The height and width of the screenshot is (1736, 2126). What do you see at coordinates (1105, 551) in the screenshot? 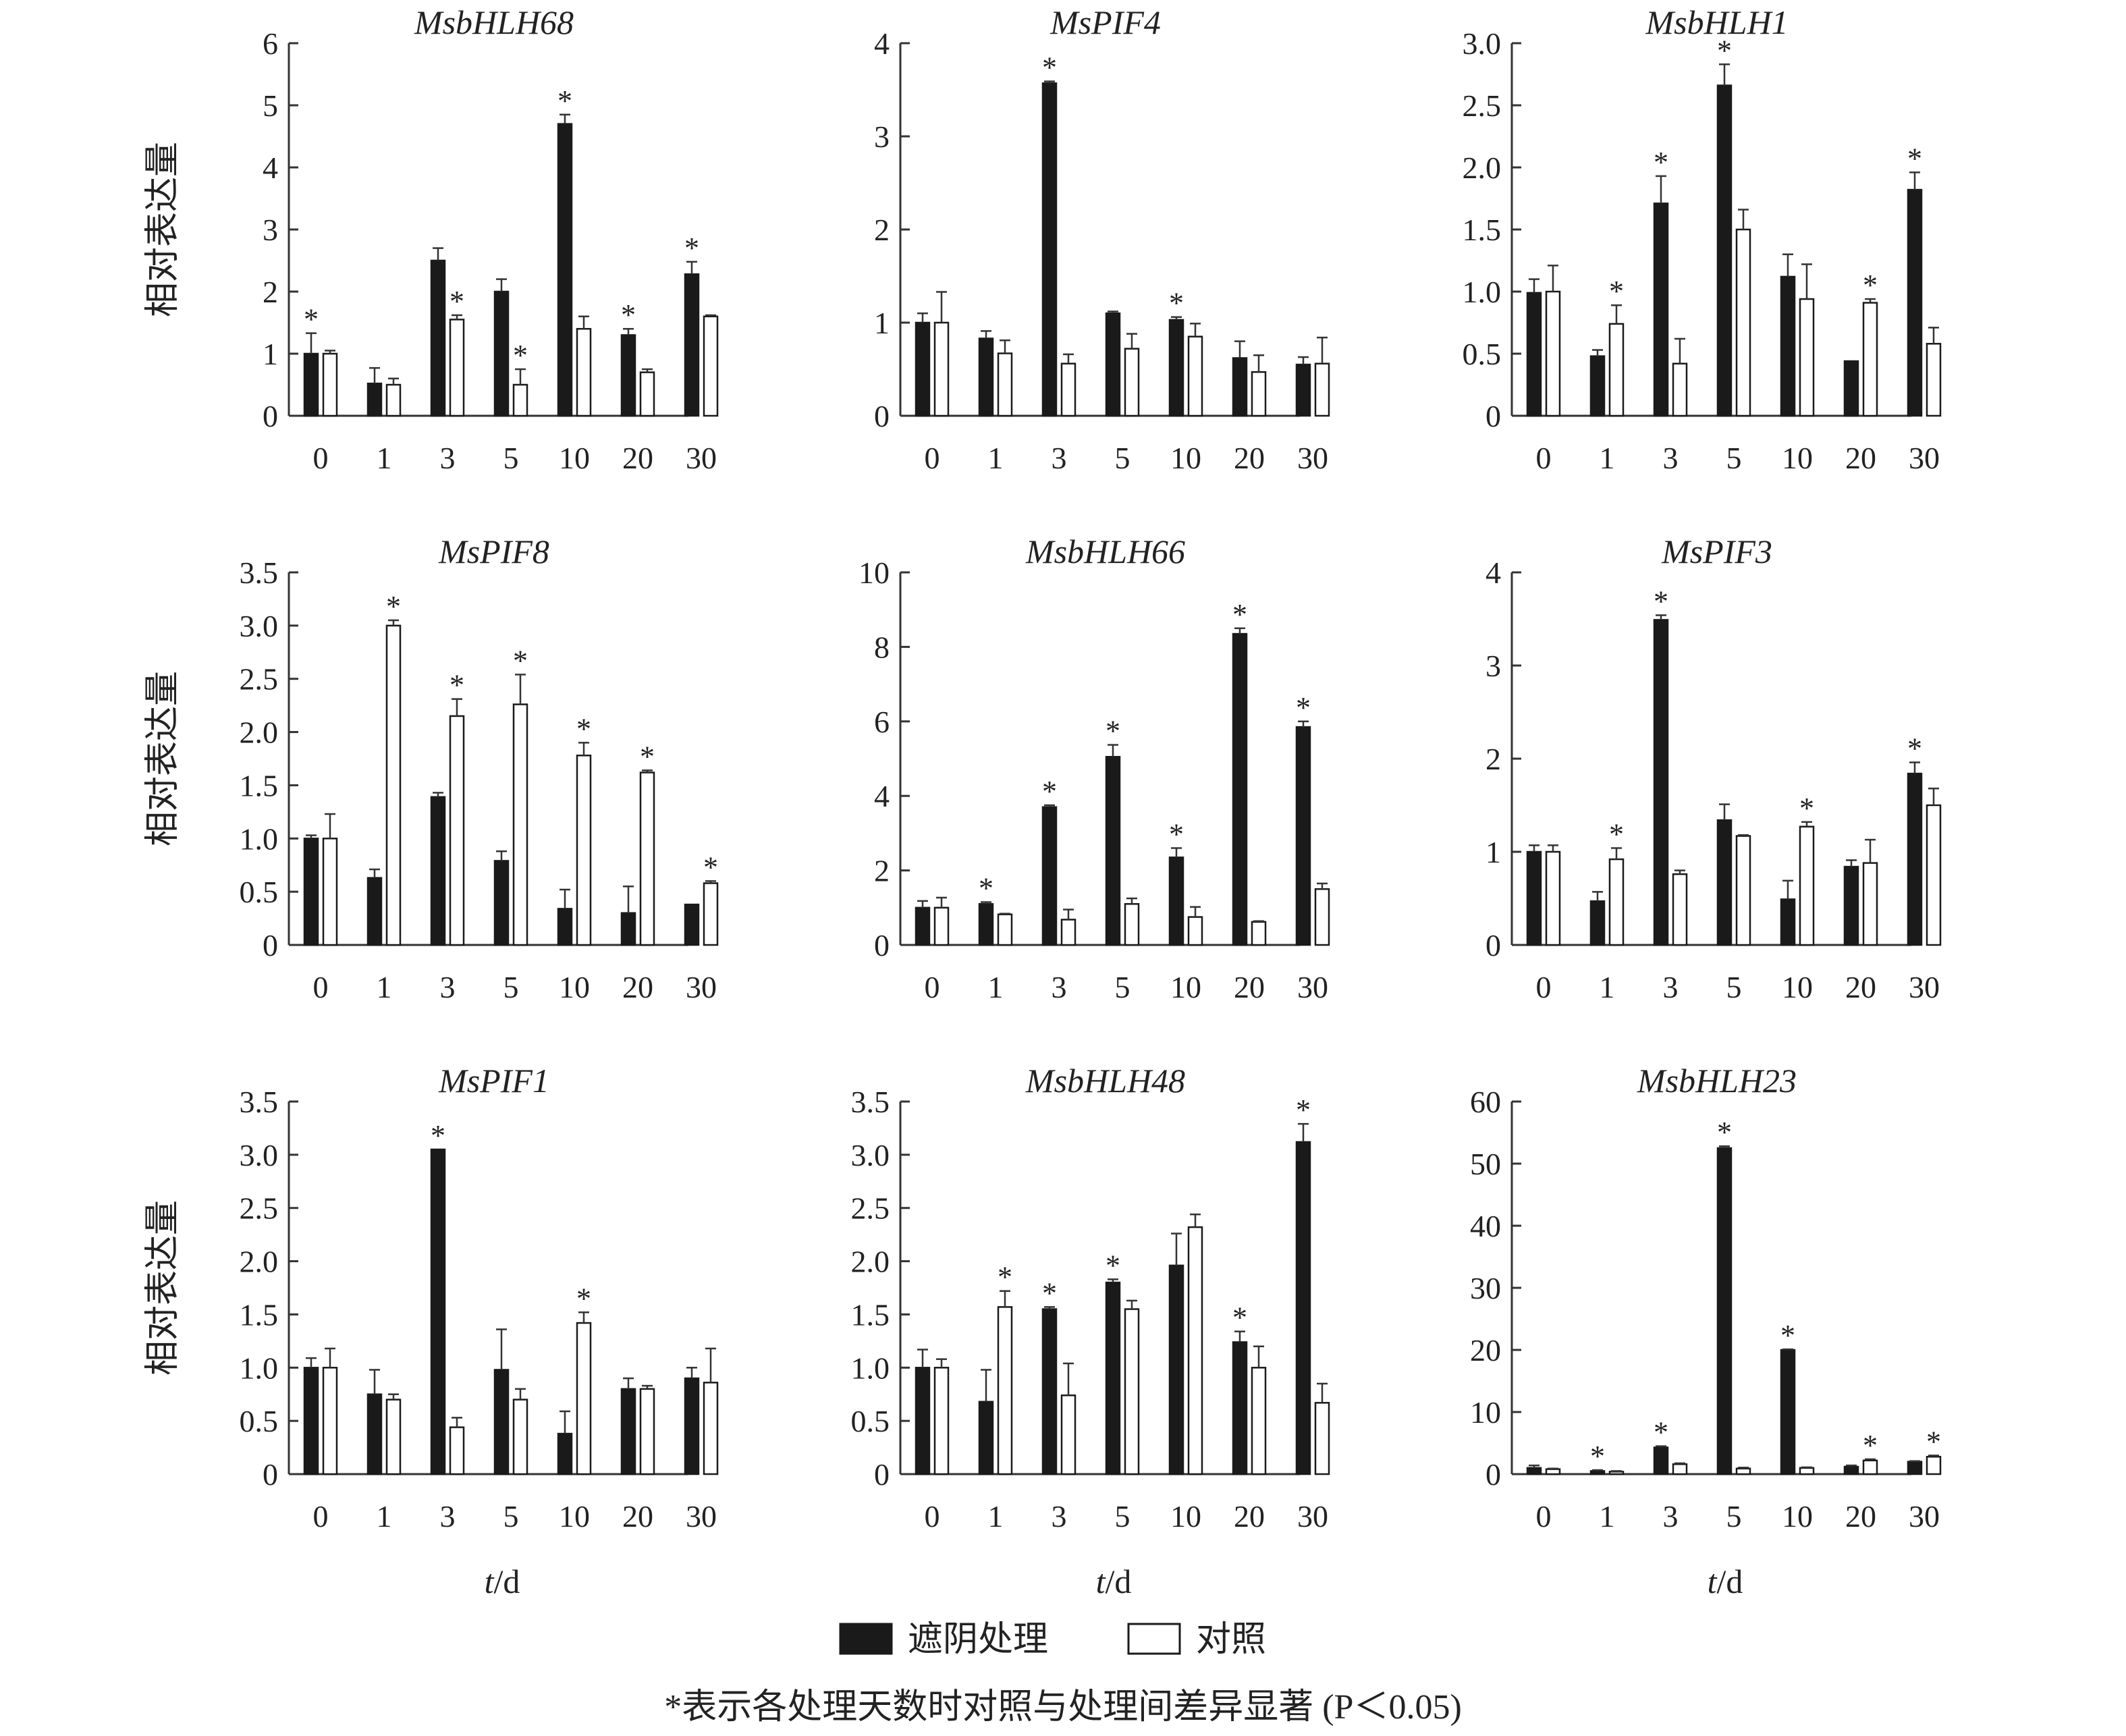
I see `chart-title: MsbHLH66` at bounding box center [1105, 551].